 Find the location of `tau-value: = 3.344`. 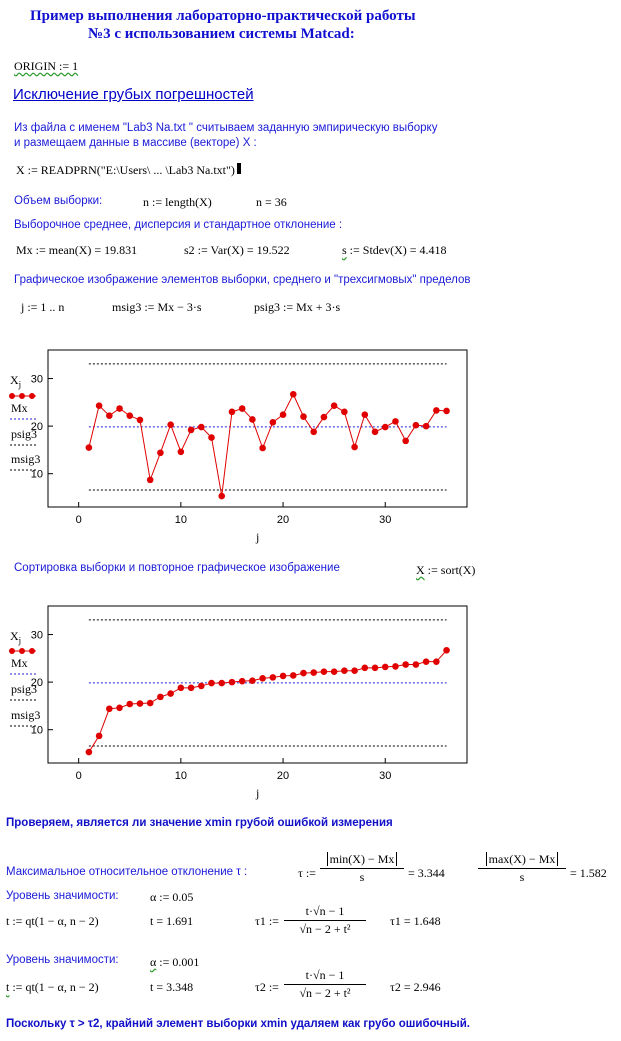

tau-value: = 3.344 is located at coordinates (426, 873).